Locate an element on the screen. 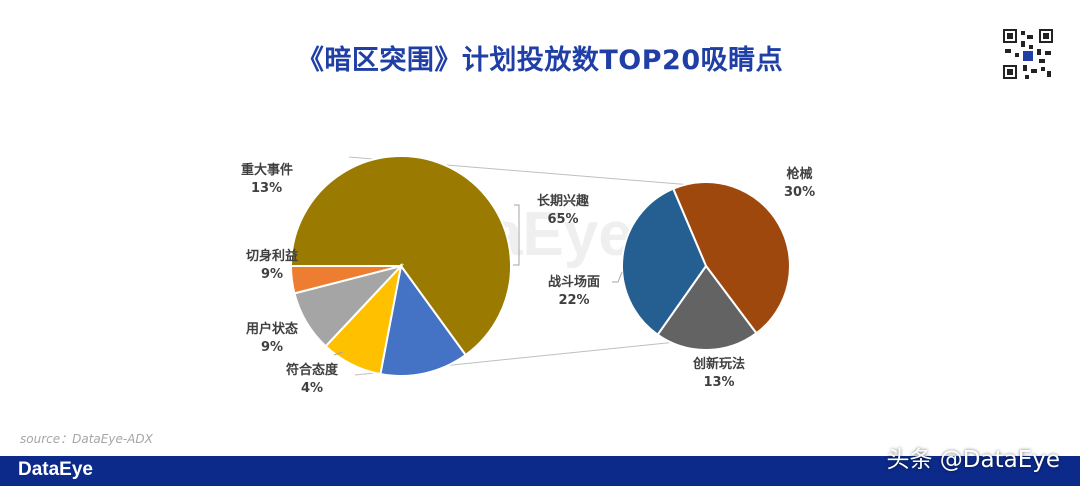  slice-label-创新玩法: 创新玩法 13% is located at coordinates (719, 373).